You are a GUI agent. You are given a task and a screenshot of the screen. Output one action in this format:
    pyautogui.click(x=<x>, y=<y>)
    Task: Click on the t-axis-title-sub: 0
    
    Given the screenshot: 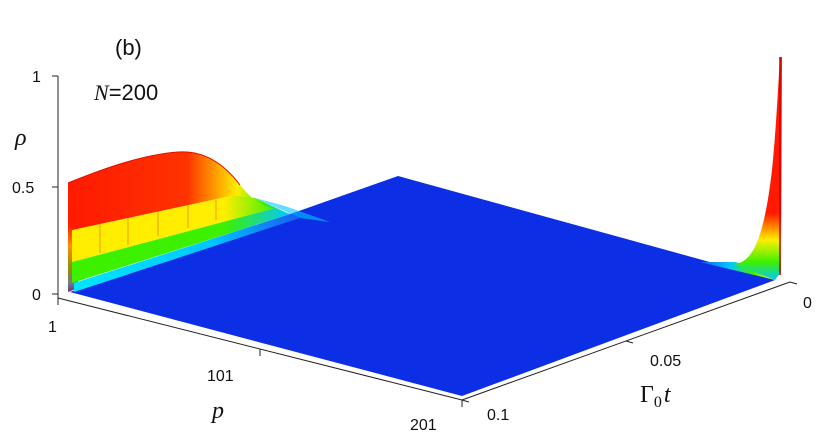 What is the action you would take?
    pyautogui.click(x=658, y=402)
    